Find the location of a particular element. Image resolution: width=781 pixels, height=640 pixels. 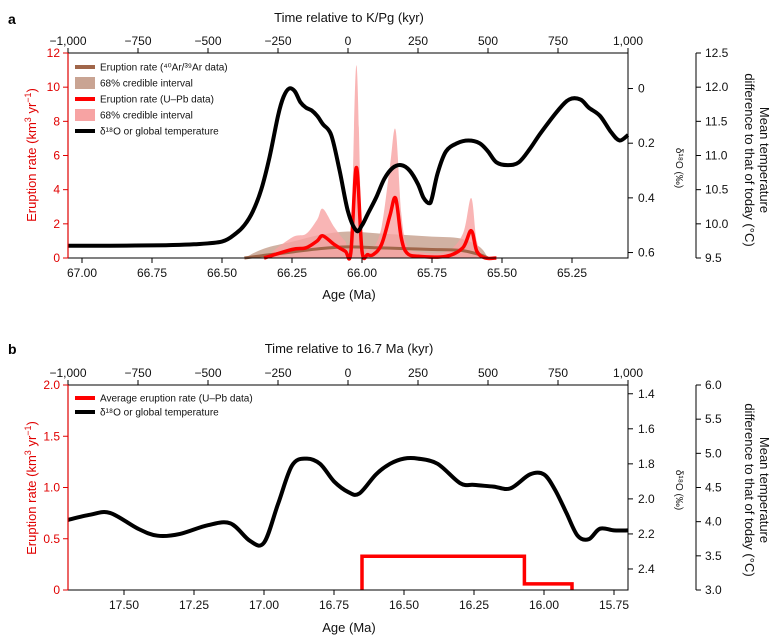

panel-b-temp-tick-label: 5.5 is located at coordinates (713, 419).